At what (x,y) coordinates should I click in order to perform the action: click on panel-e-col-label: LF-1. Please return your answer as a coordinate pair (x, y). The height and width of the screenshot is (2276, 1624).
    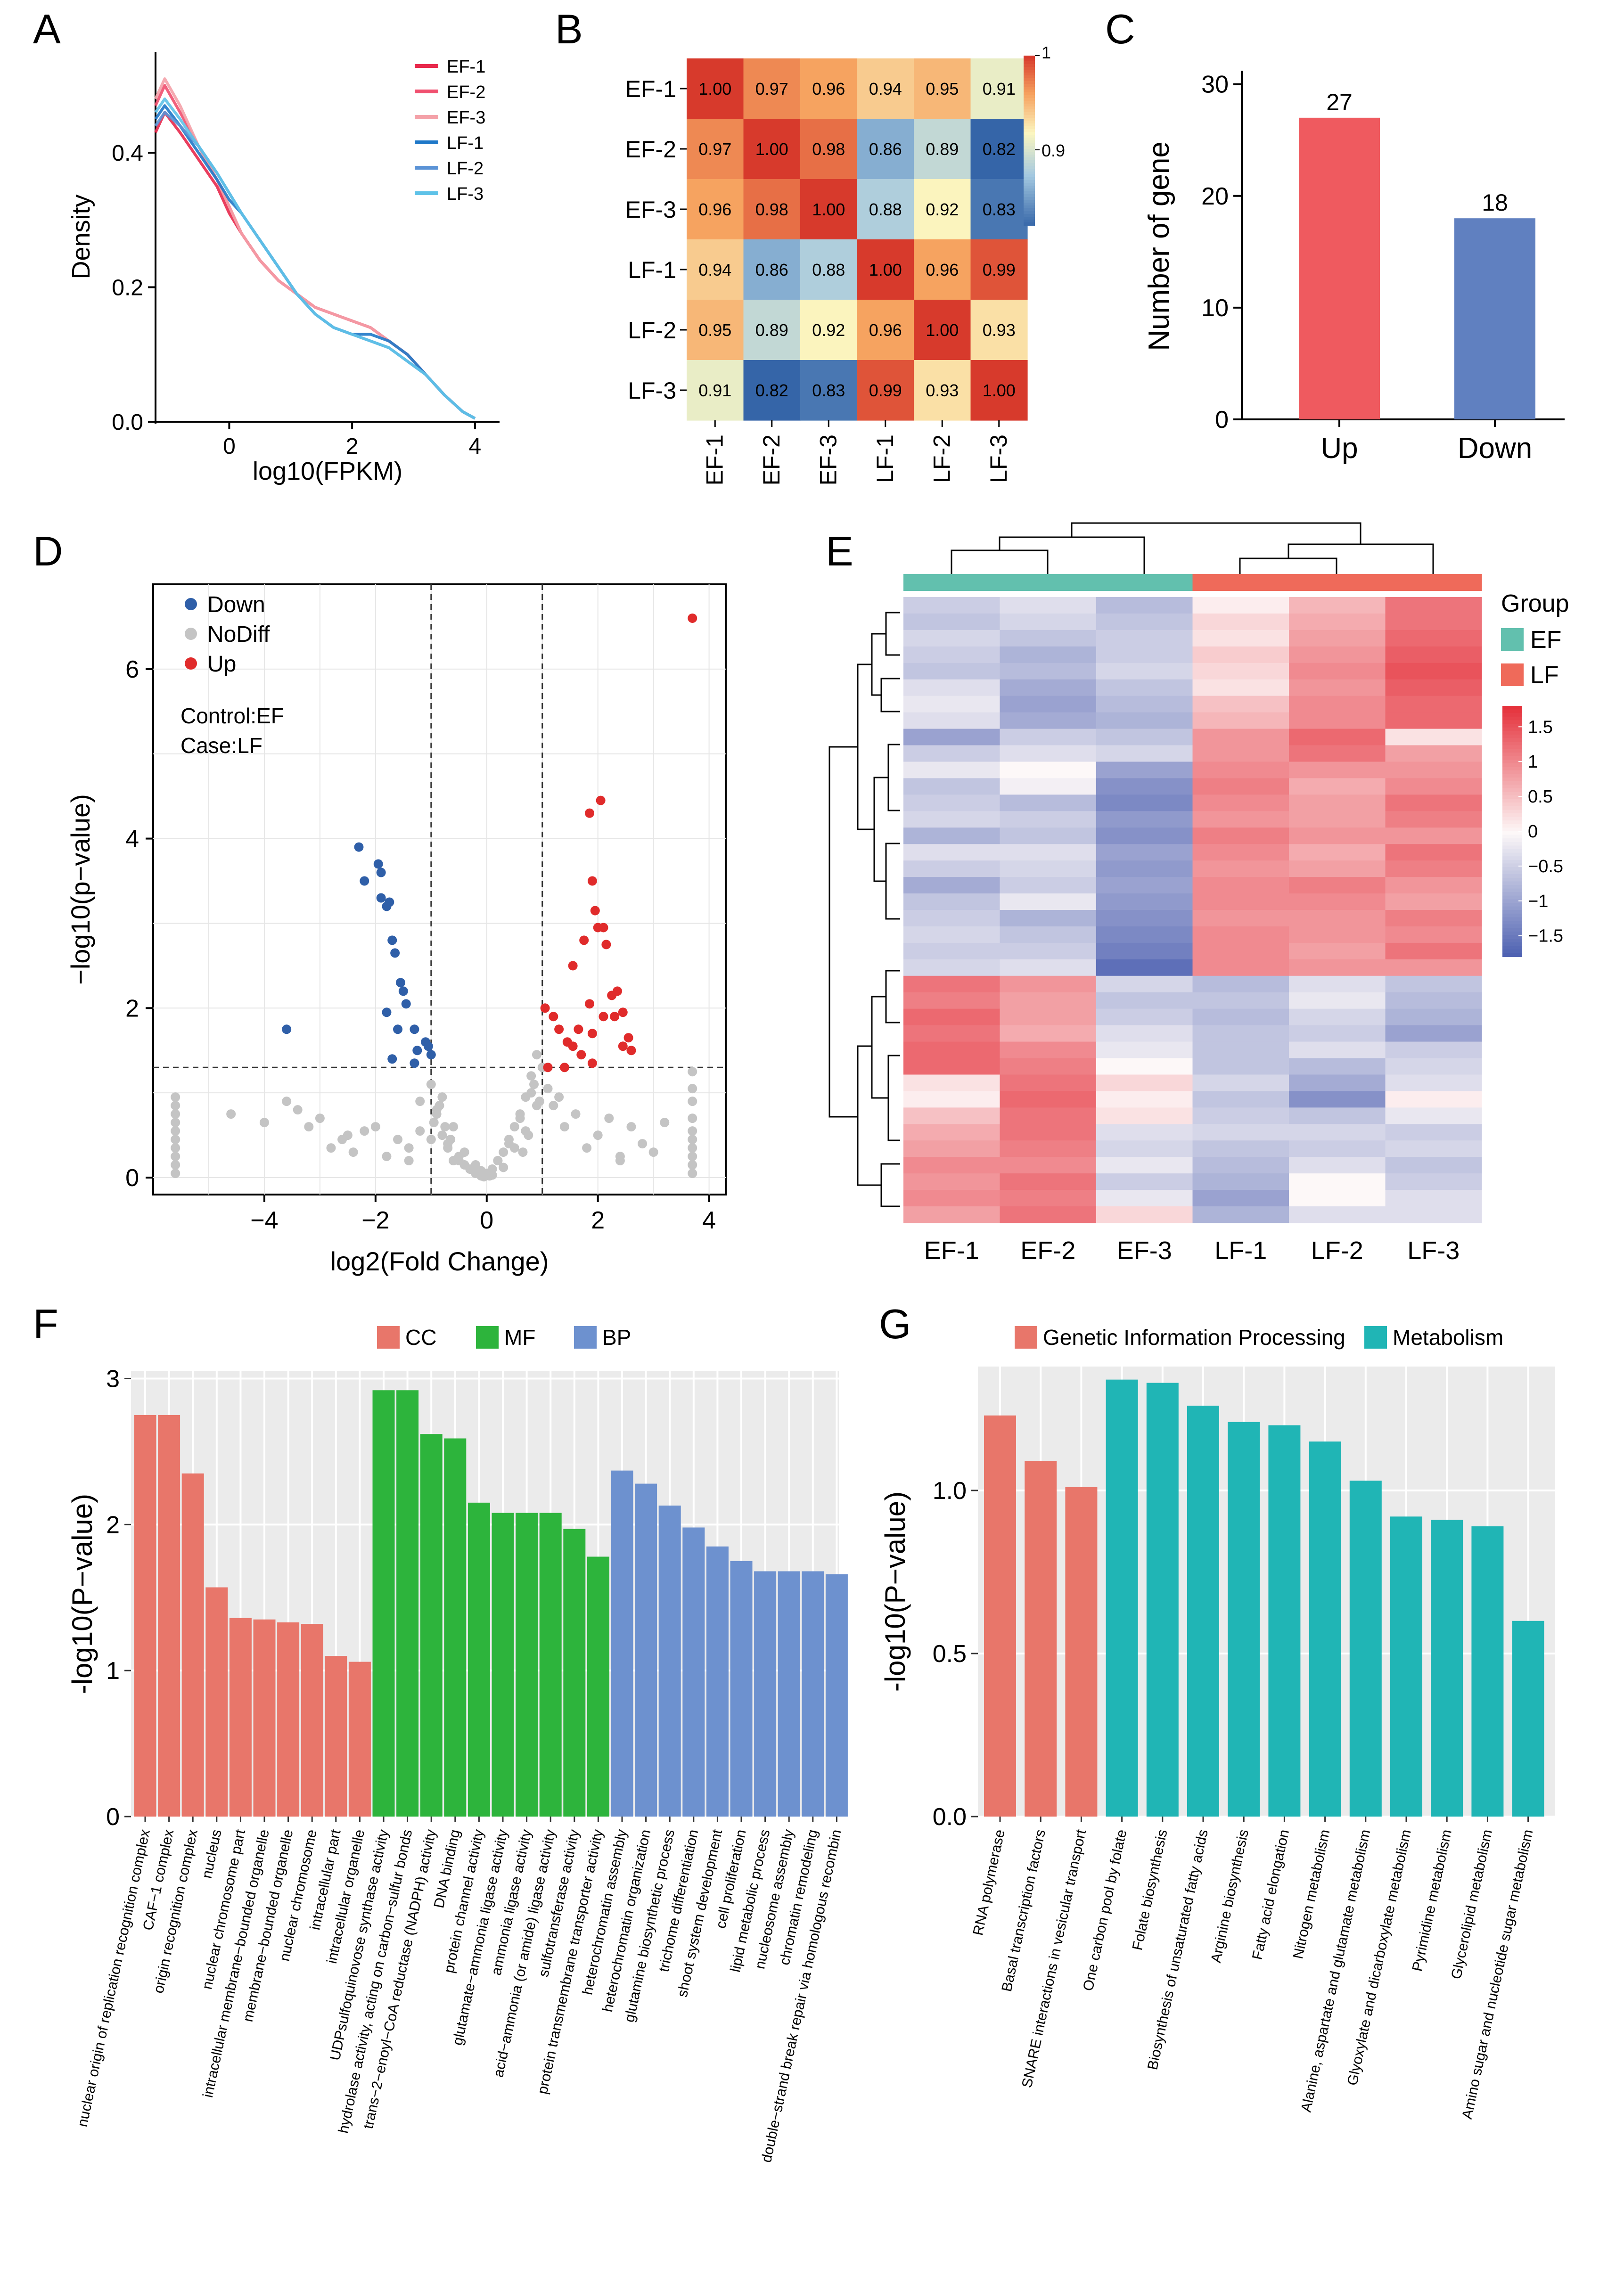
    Looking at the image, I should click on (1240, 1250).